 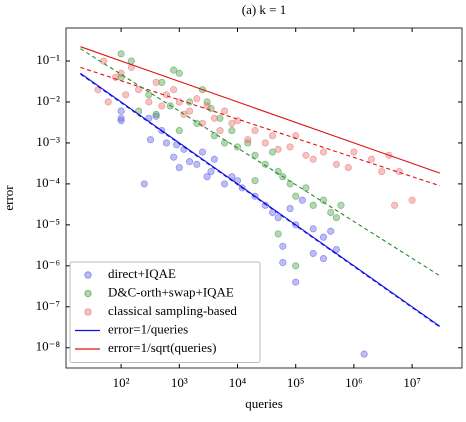 What do you see at coordinates (238, 382) in the screenshot?
I see `x-tick-label: 10⁴` at bounding box center [238, 382].